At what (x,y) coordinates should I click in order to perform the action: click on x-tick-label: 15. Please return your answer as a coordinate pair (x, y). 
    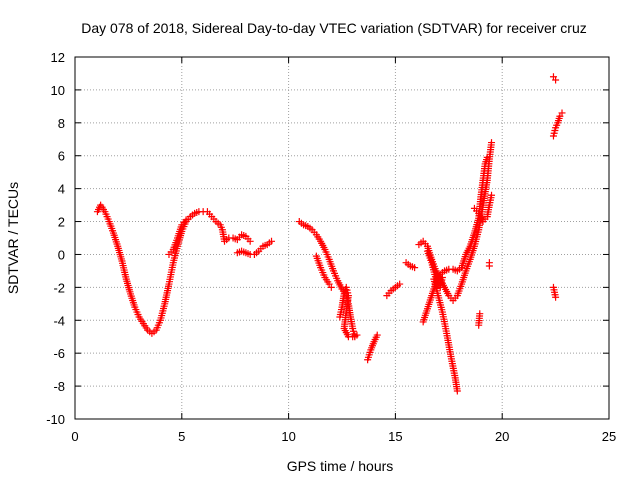
    Looking at the image, I should click on (395, 436).